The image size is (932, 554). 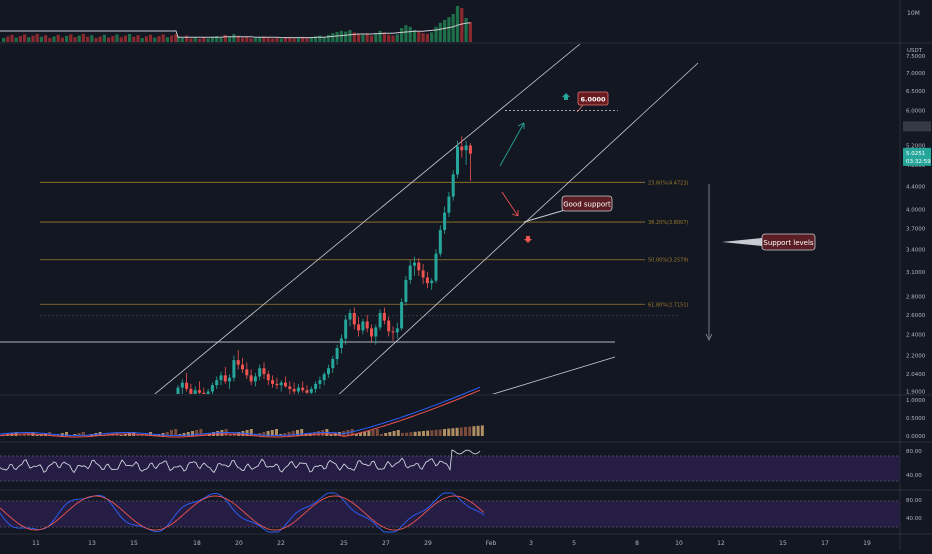 I want to click on fib-level-label: 50.00%(3.2579), so click(x=668, y=261).